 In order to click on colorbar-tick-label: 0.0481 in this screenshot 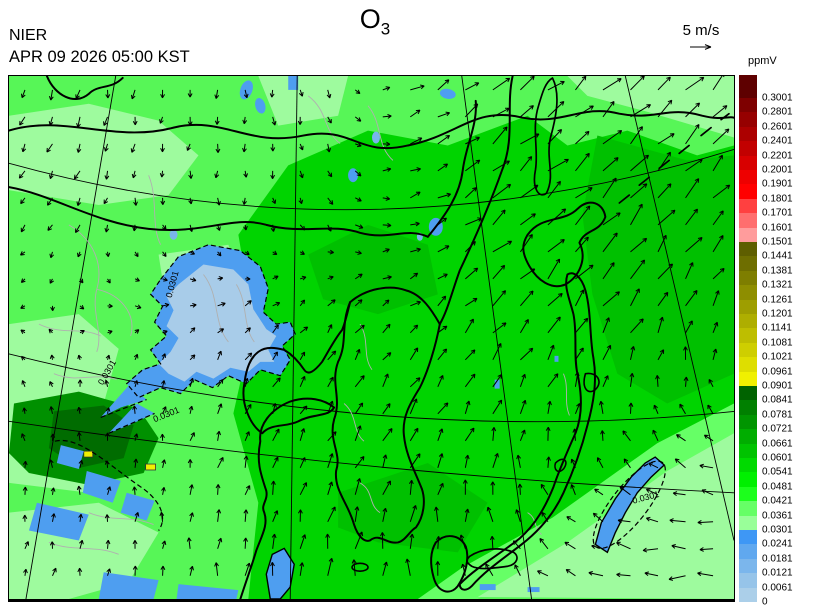, I will do `click(777, 487)`.